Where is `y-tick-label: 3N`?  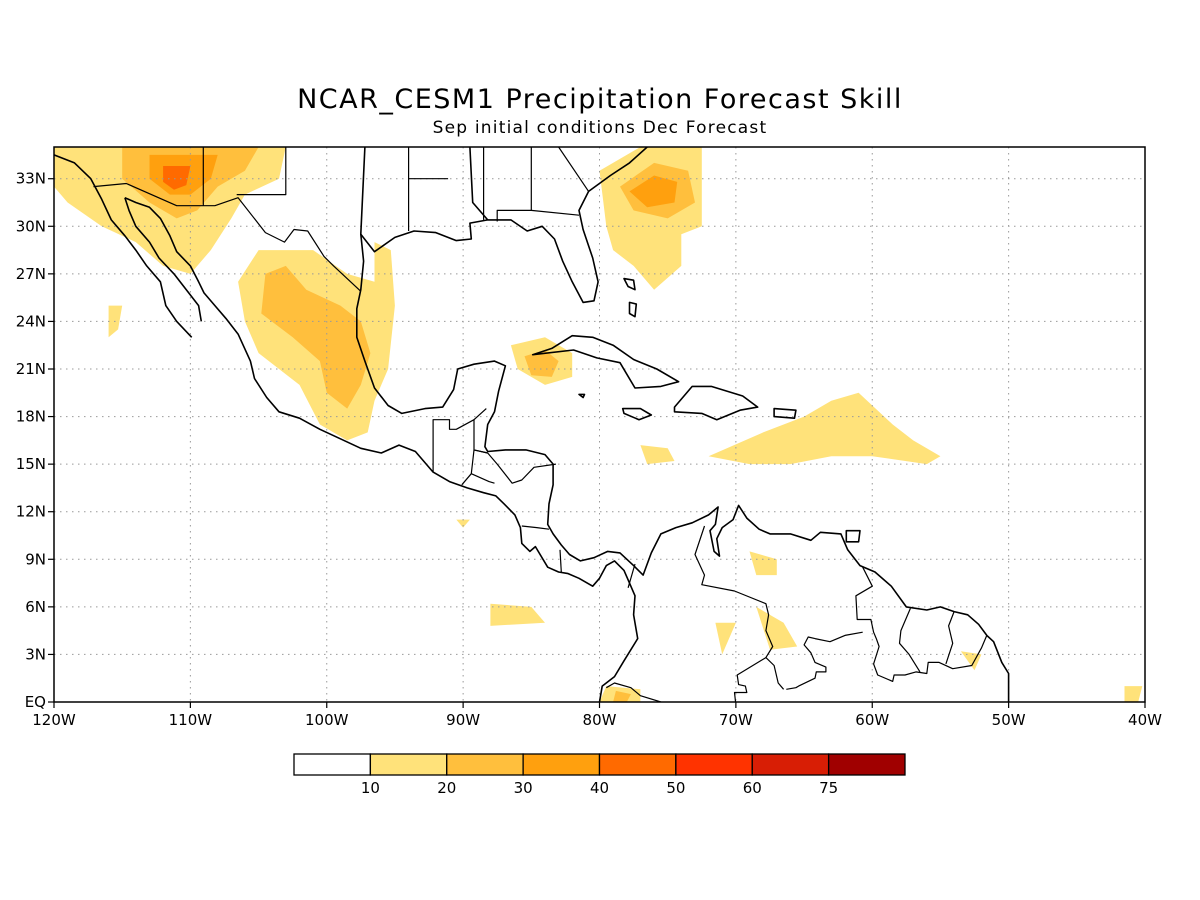 y-tick-label: 3N is located at coordinates (35, 654).